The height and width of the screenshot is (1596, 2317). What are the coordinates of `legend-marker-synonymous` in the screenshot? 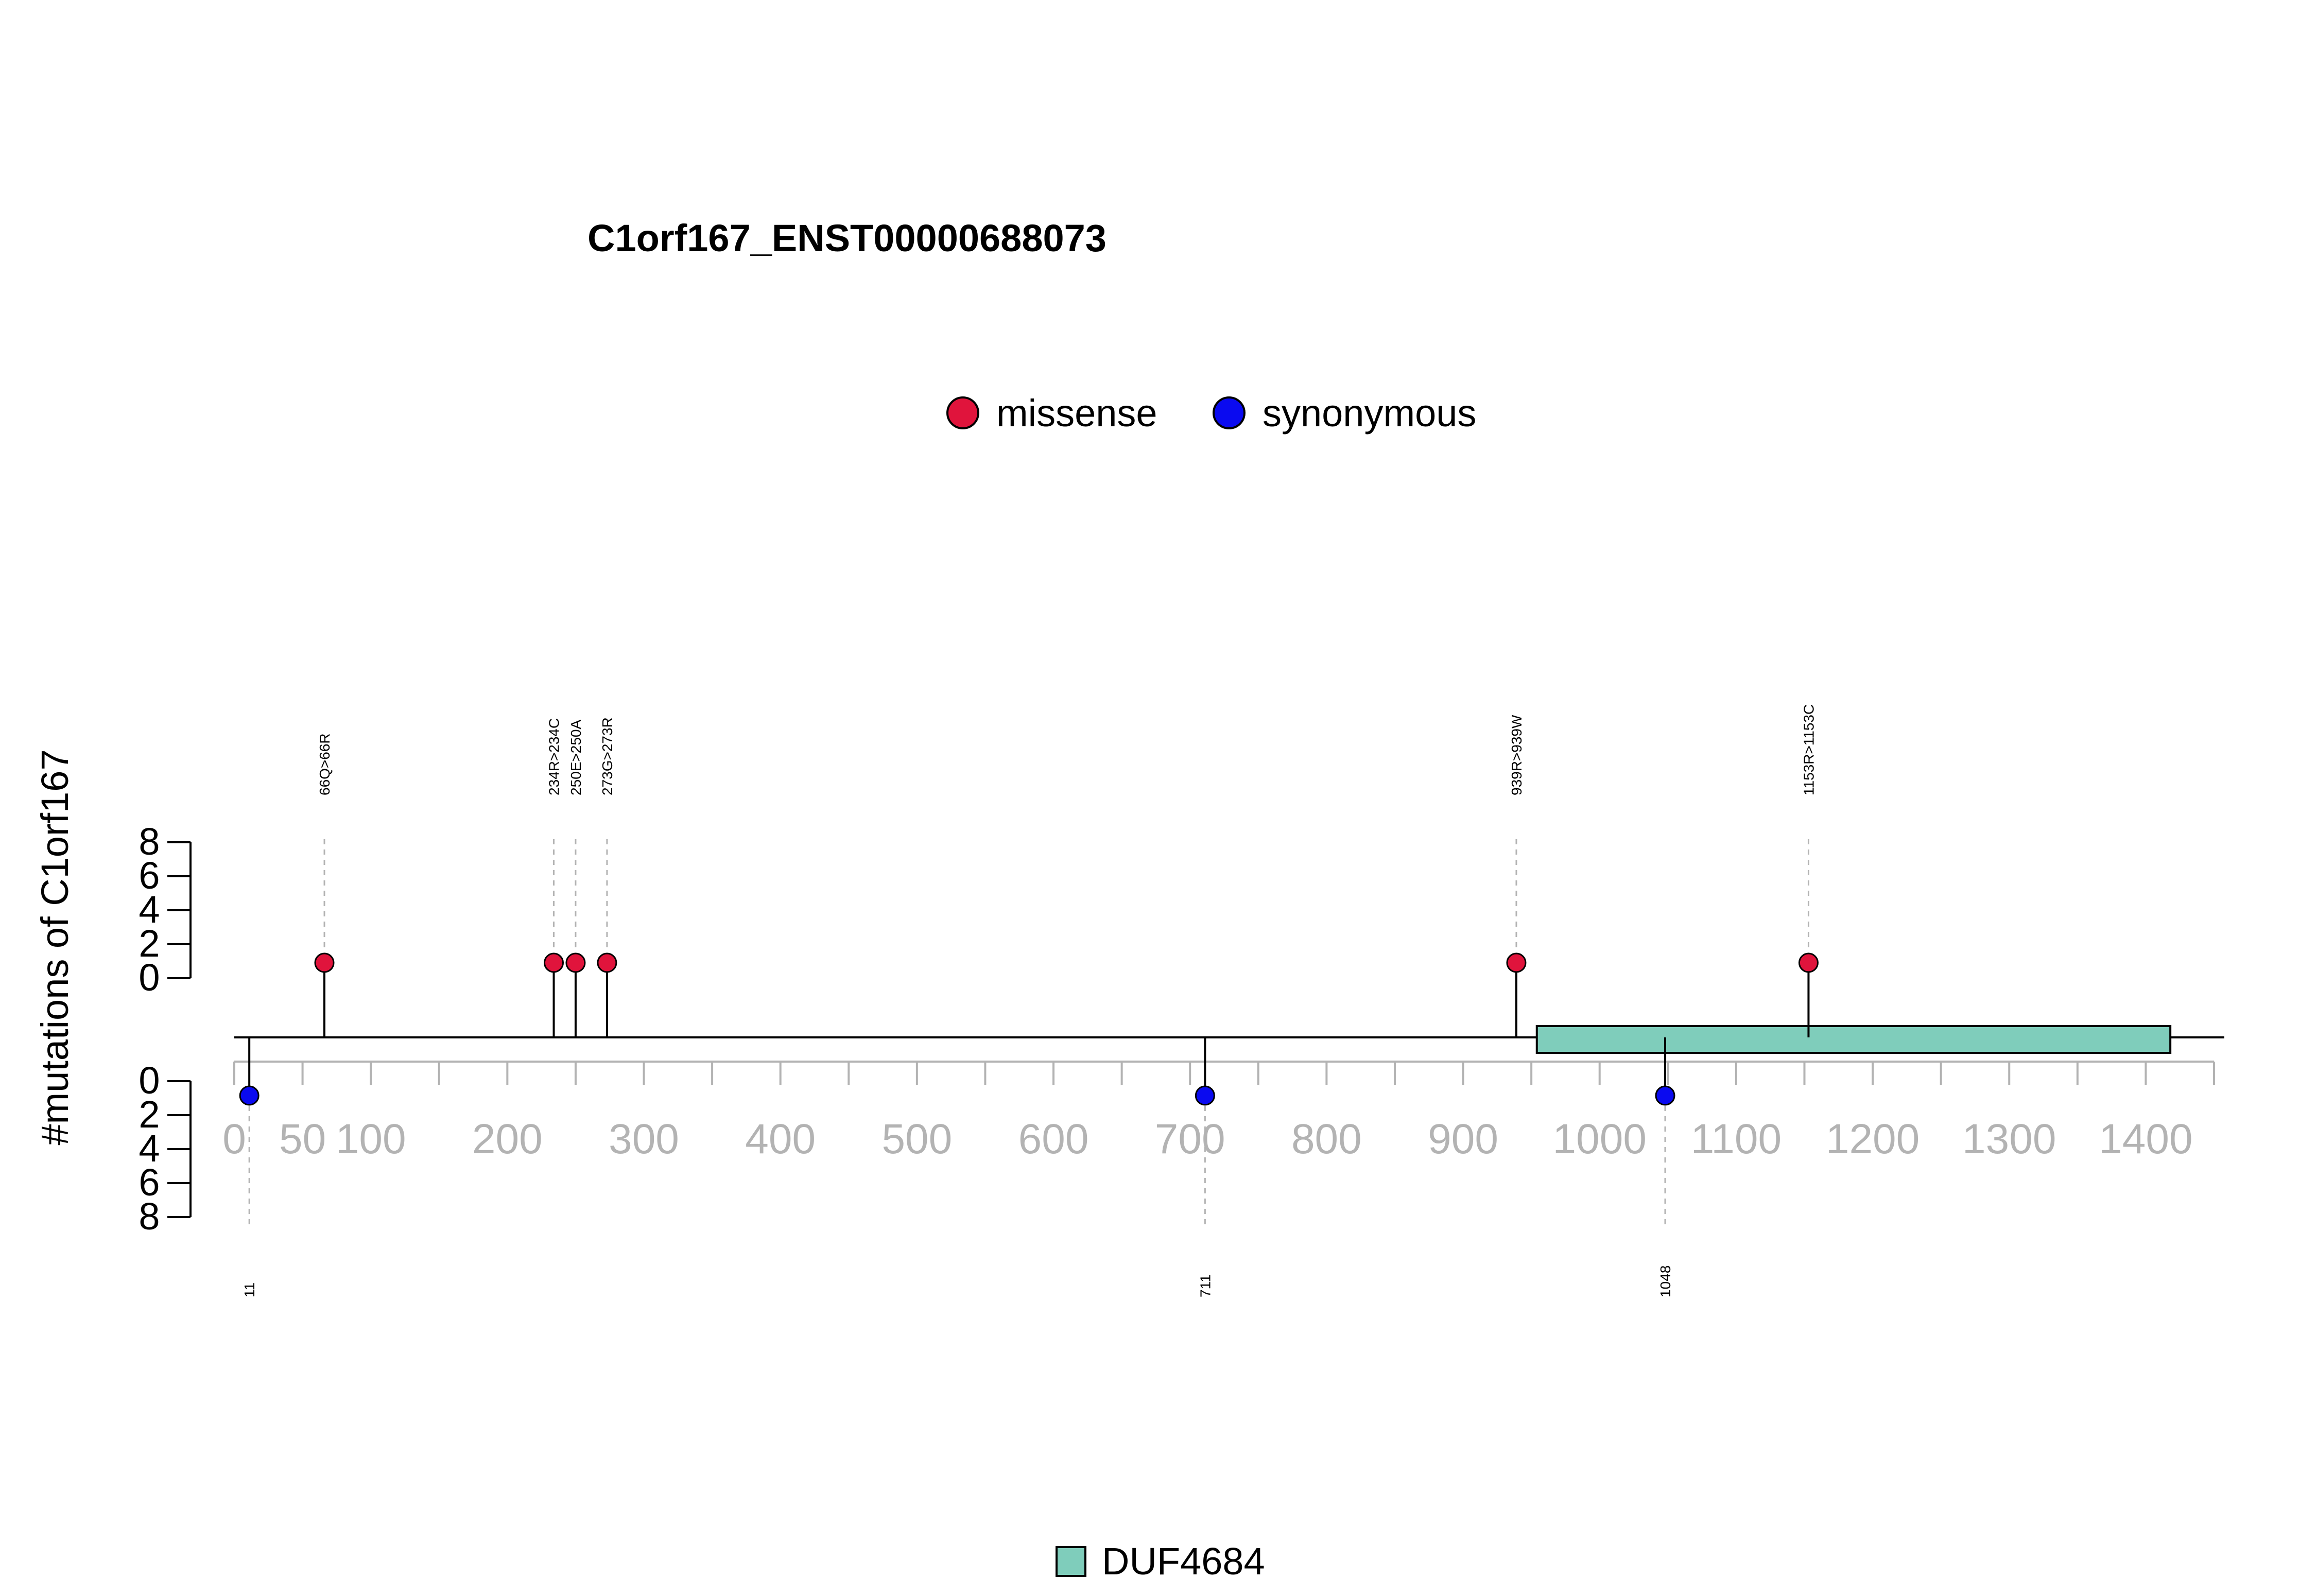 It's located at (1229, 412).